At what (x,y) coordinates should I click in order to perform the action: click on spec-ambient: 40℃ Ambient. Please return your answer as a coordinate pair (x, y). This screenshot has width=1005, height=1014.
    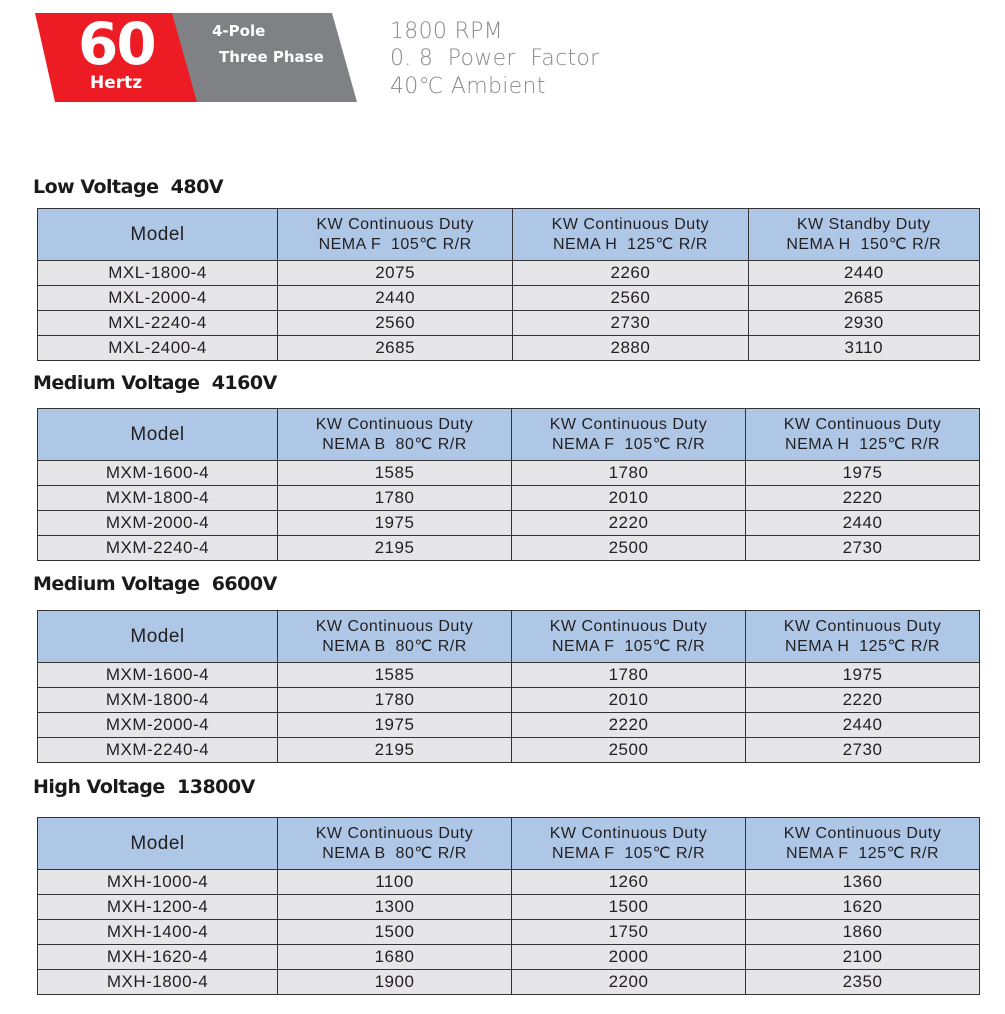
    Looking at the image, I should click on (468, 86).